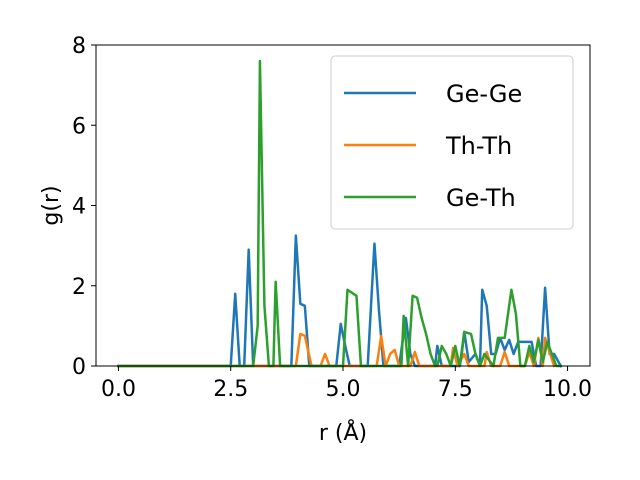 The height and width of the screenshot is (480, 640). Describe the element at coordinates (79, 367) in the screenshot. I see `y-tick-label: 0` at that location.